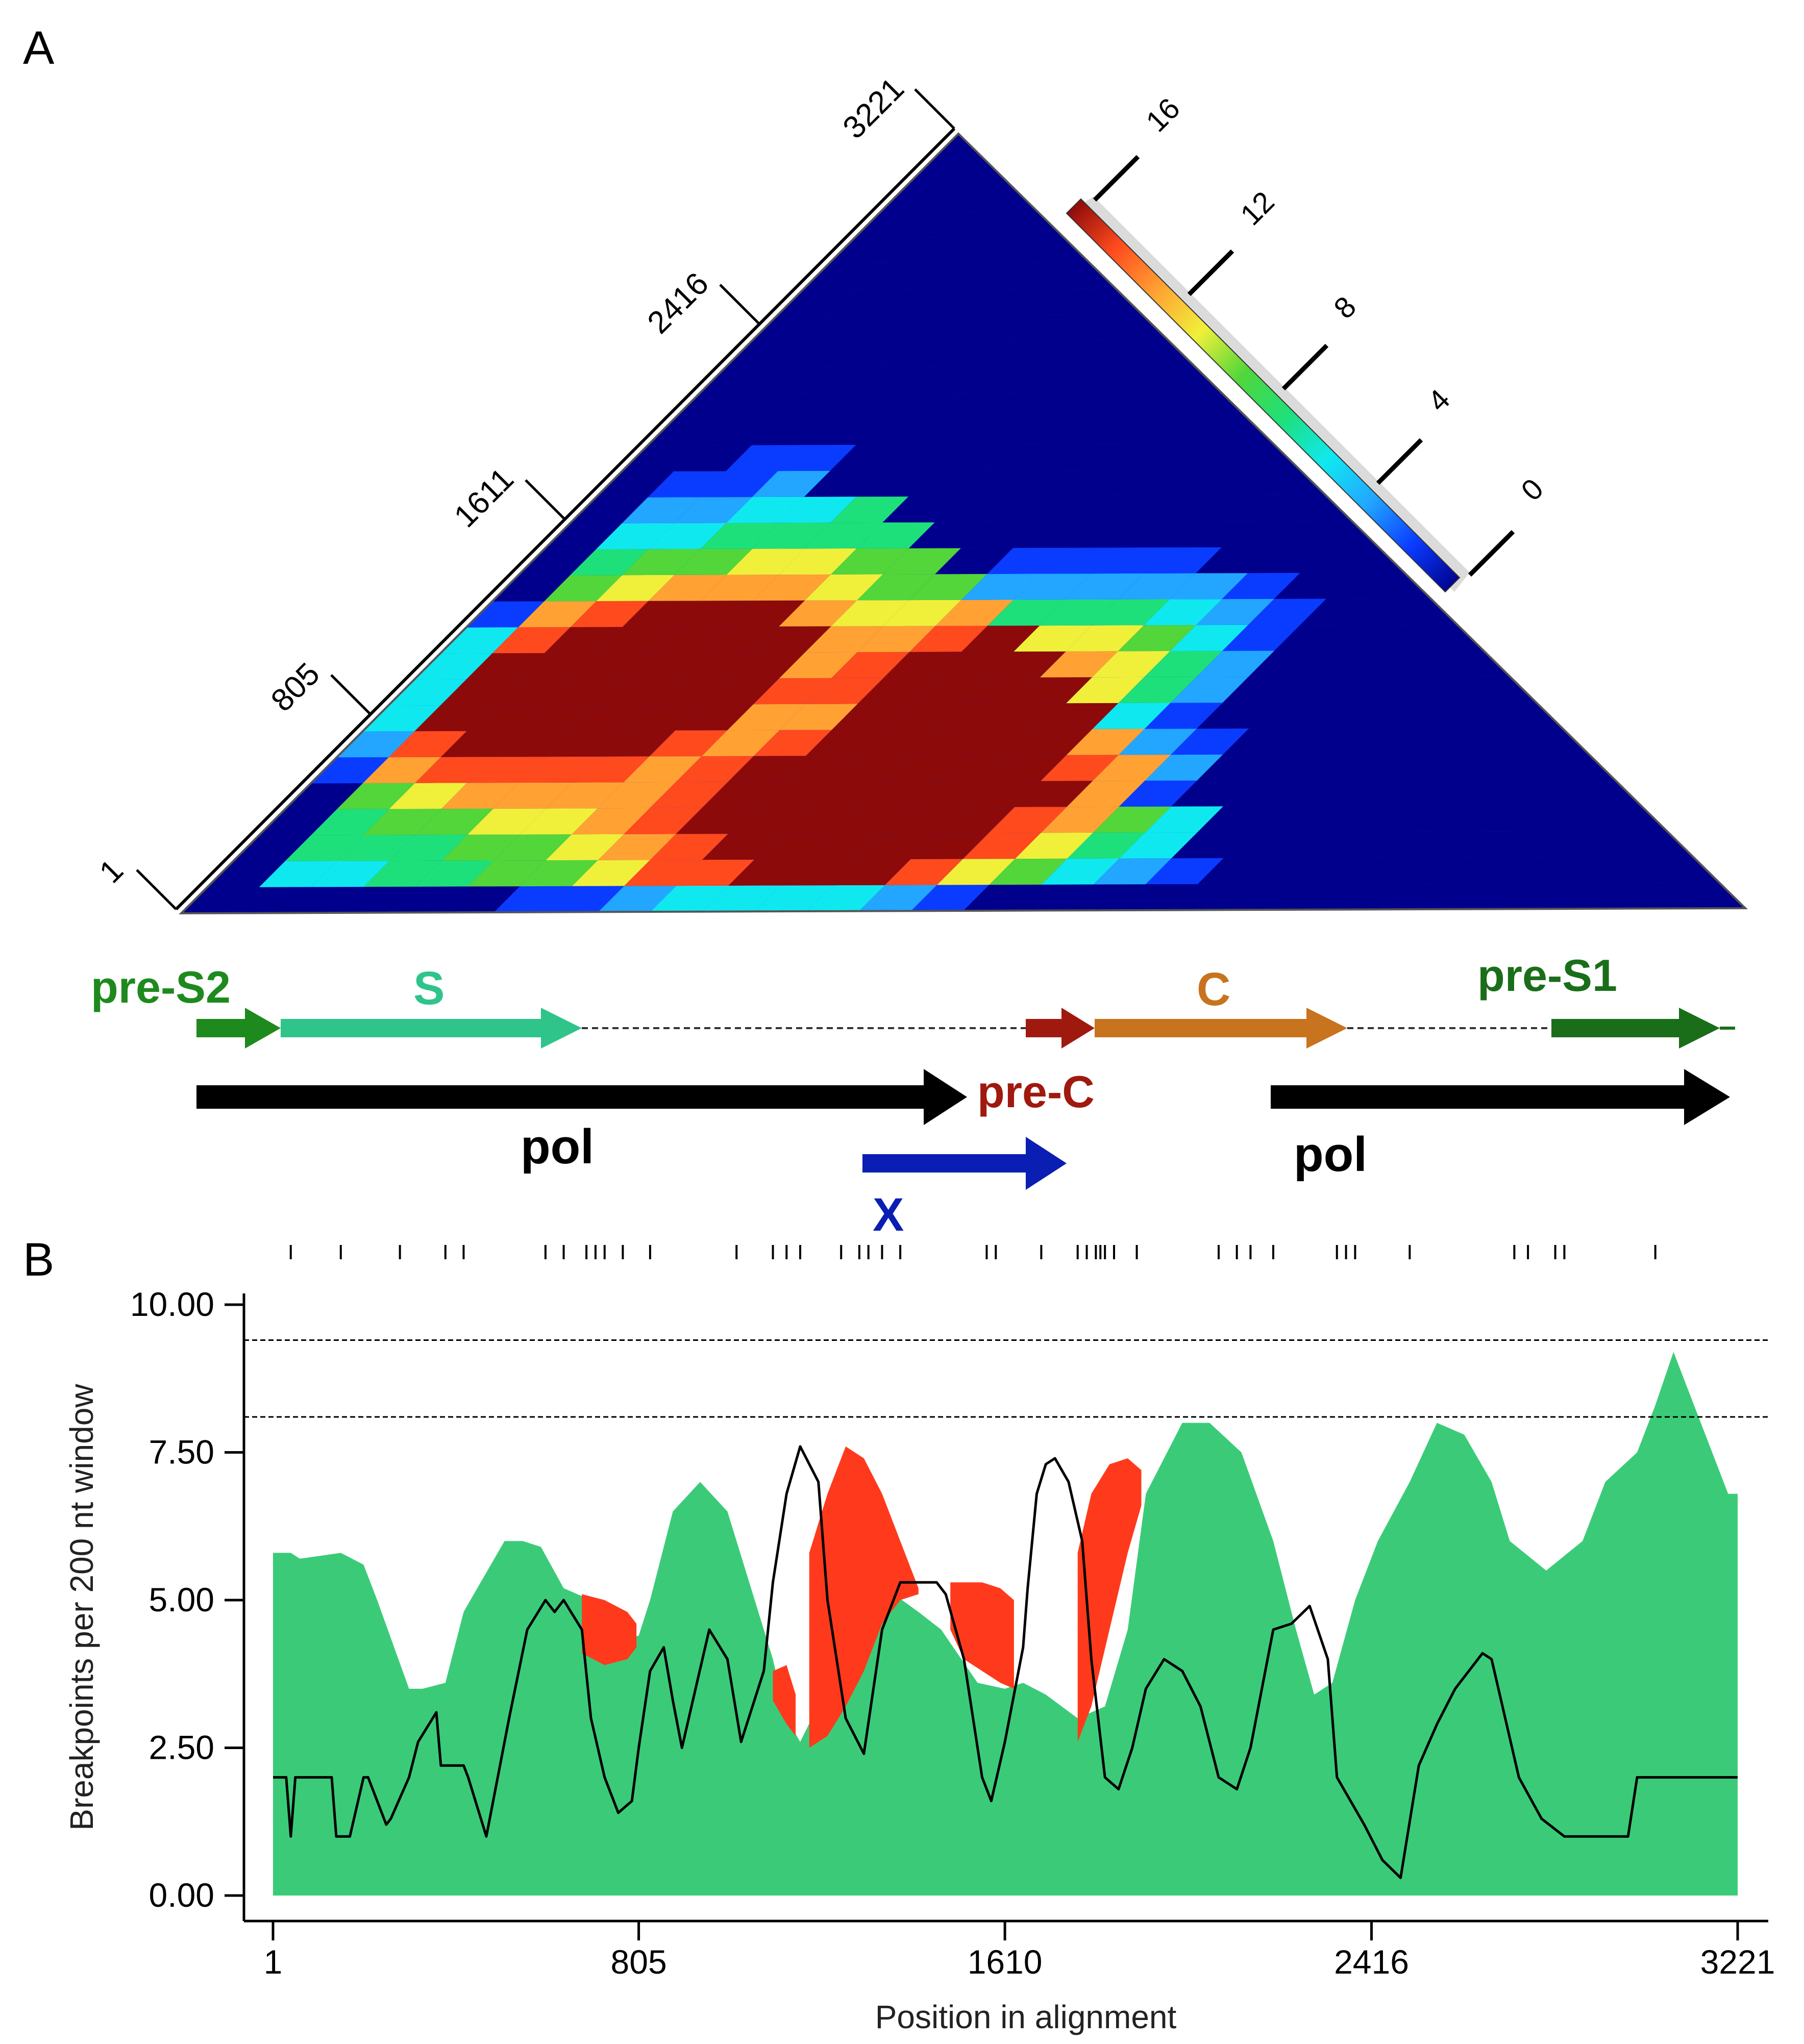 This screenshot has width=1804, height=2044. I want to click on breakpoint-ticks, so click(973, 1252).